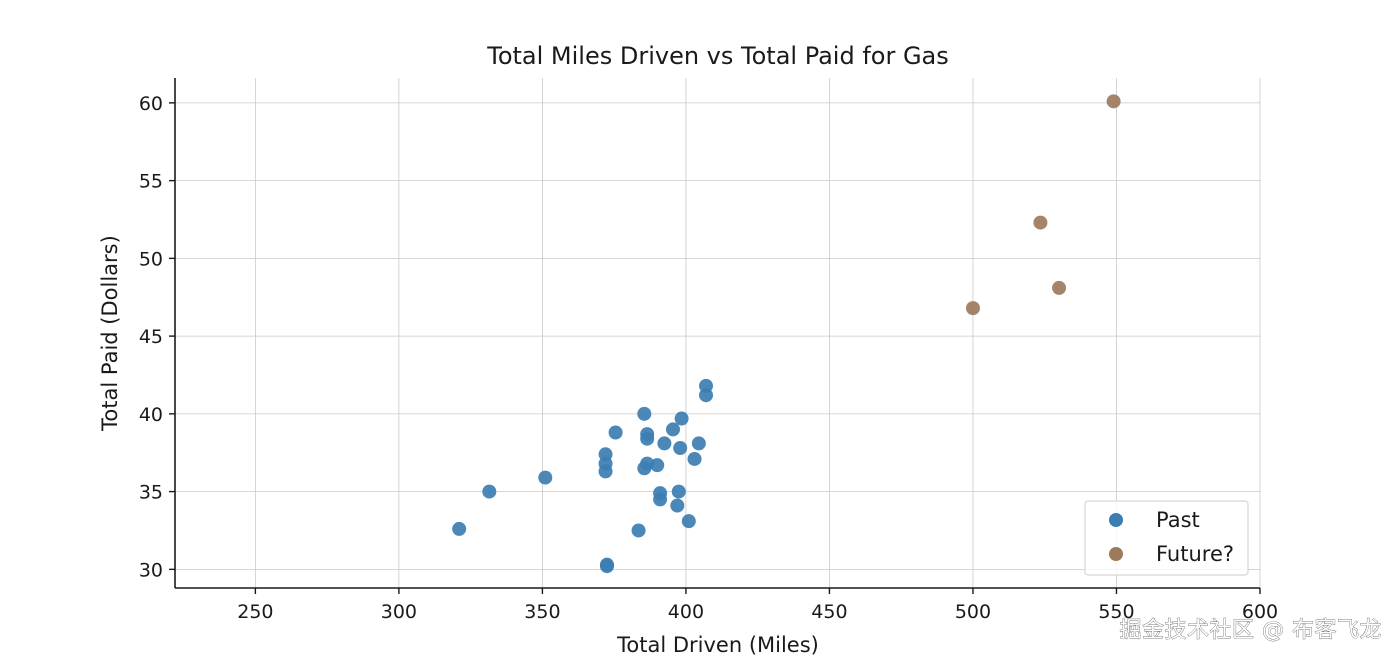 This screenshot has height=661, width=1400. I want to click on x-axis-label: Total Driven (Miles), so click(717, 645).